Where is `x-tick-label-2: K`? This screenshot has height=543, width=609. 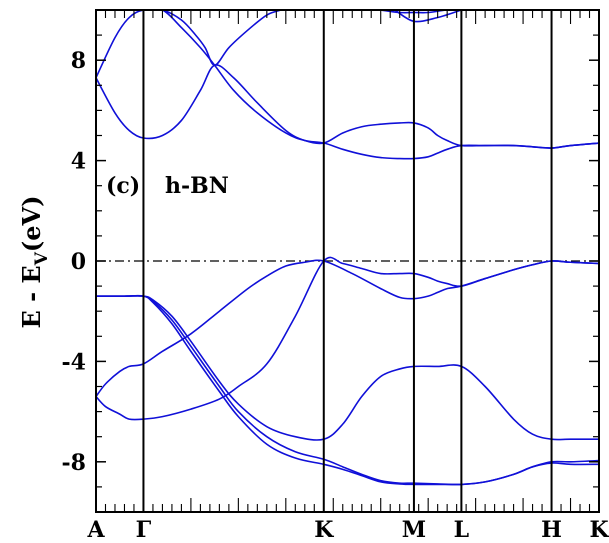
x-tick-label-2: K is located at coordinates (324, 530).